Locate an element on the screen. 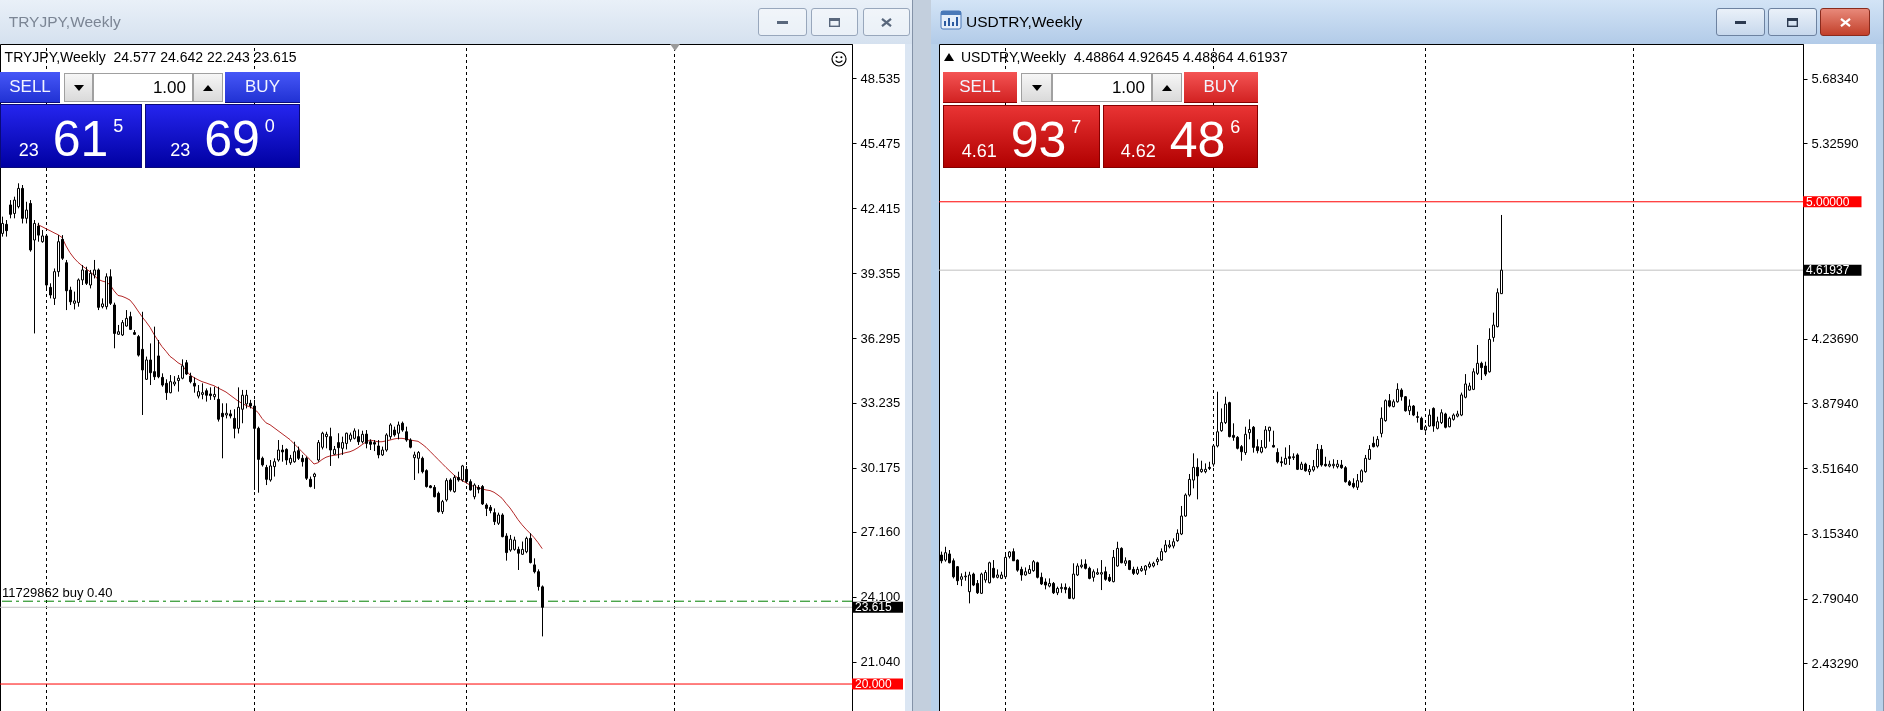  sell-price-box: 4.61 93$^{7}$ is located at coordinates (1021, 136).